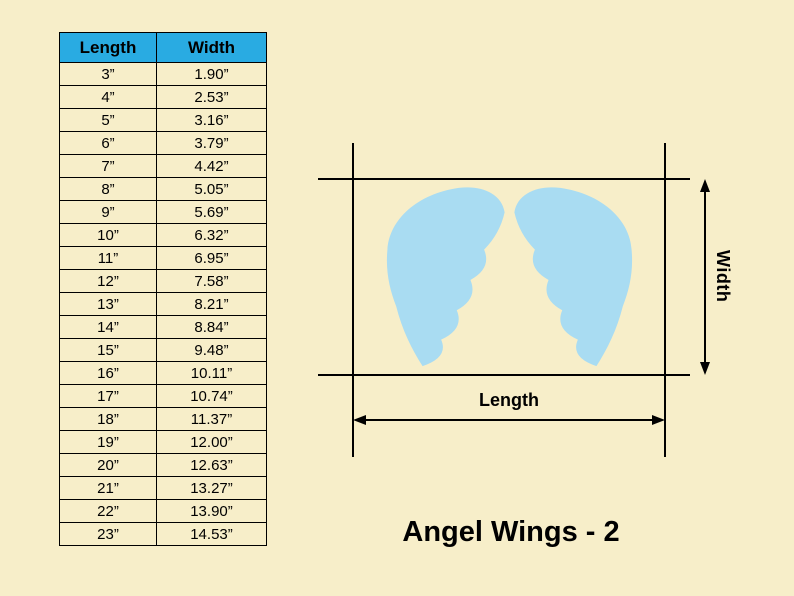  I want to click on right-extension-line, so click(665, 300).